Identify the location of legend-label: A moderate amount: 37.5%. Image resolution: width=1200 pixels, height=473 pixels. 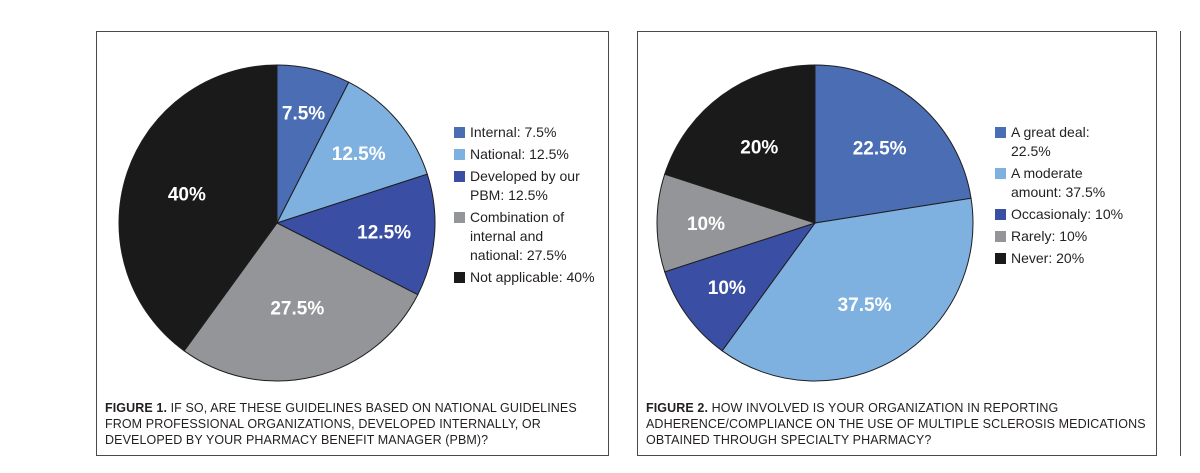
(1058, 182).